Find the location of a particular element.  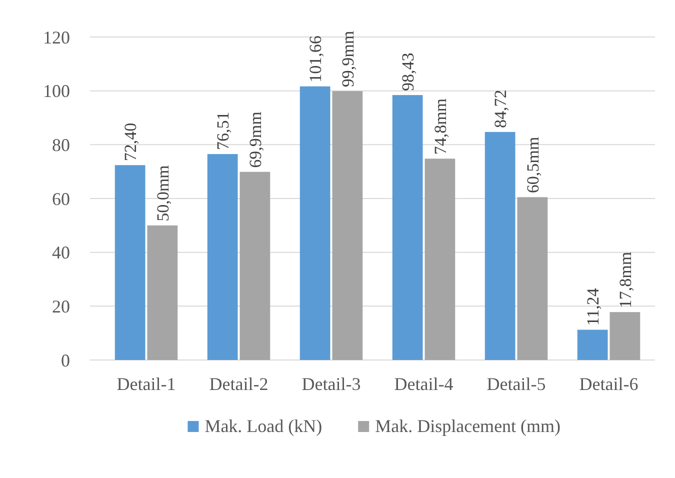

y-tick-label: 100 is located at coordinates (56, 91).